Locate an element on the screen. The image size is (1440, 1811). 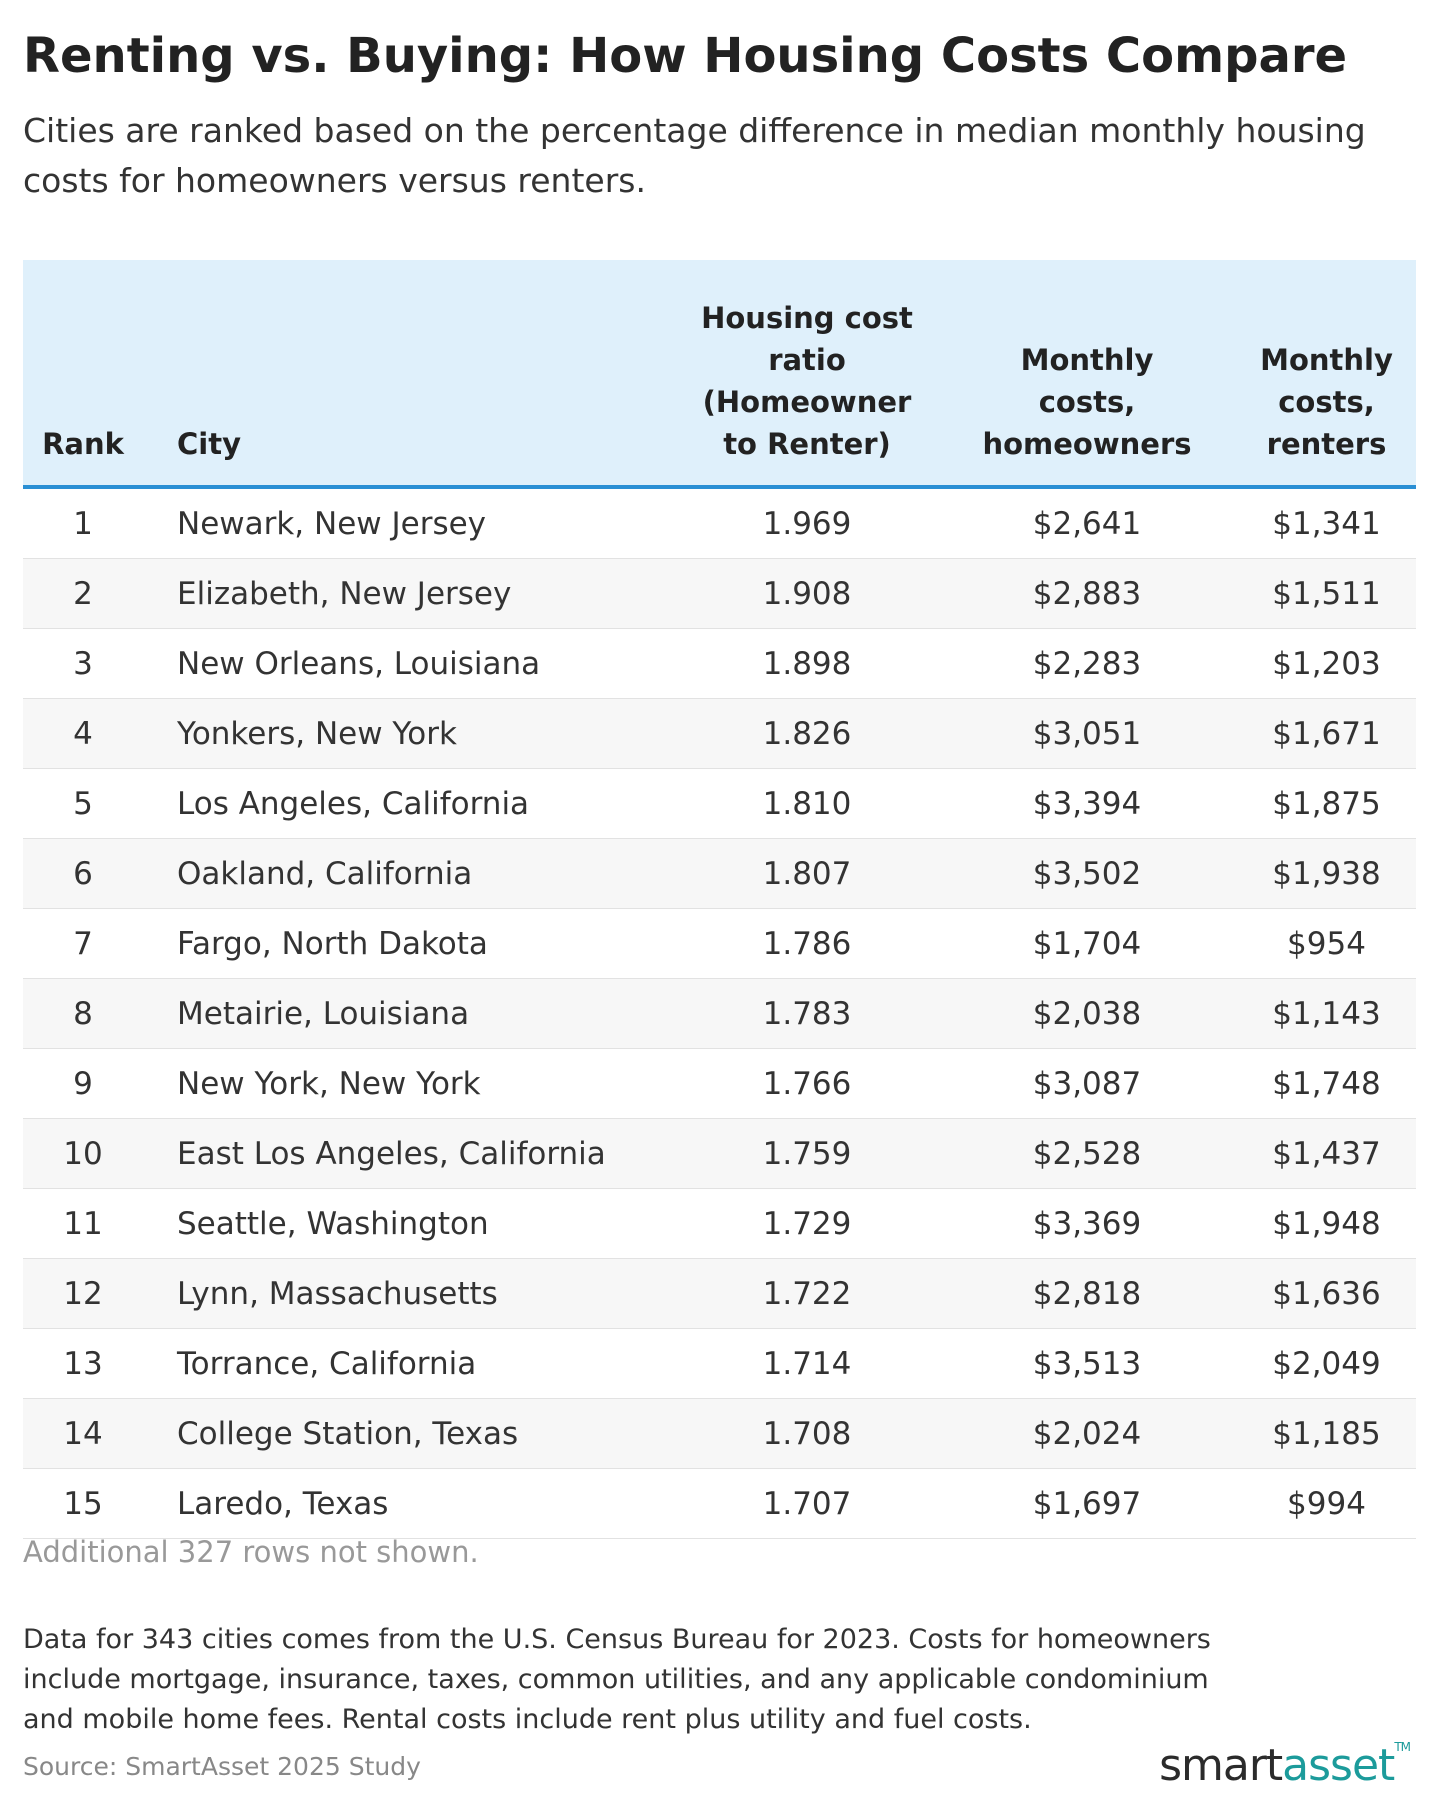
table-cell: $1,704 is located at coordinates (1087, 943).